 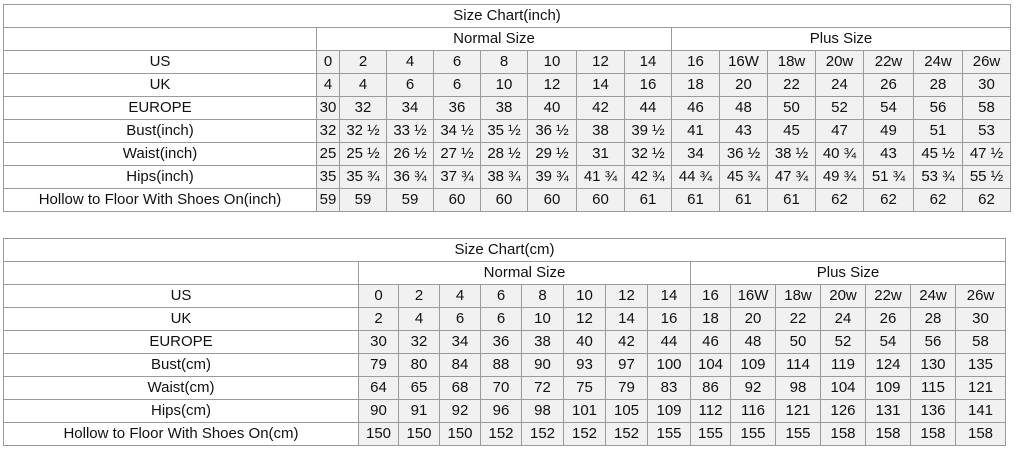 I want to click on size-cell: 55 ½, so click(x=986, y=177).